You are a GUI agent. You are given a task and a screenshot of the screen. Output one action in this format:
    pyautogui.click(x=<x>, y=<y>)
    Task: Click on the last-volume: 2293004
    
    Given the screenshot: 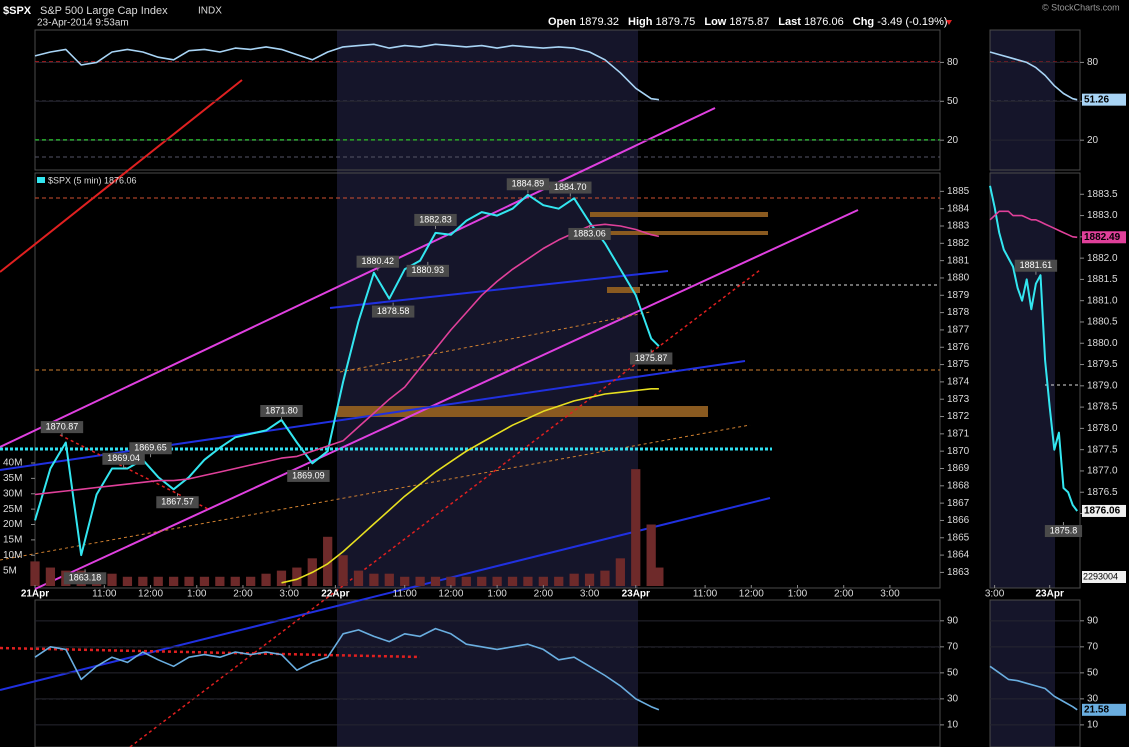 What is the action you would take?
    pyautogui.click(x=1100, y=576)
    